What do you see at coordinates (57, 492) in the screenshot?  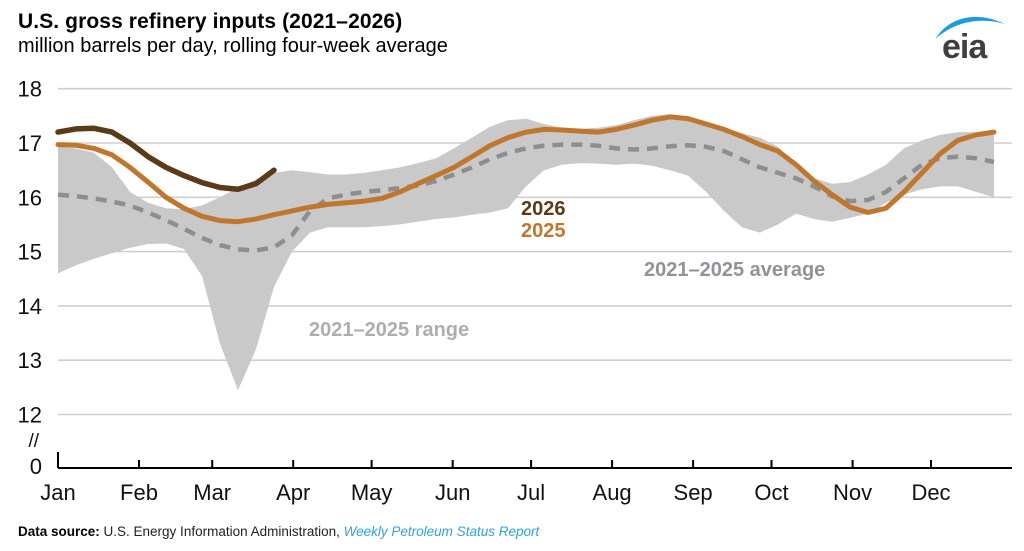 I see `x-tick-label-Jan: Jan` at bounding box center [57, 492].